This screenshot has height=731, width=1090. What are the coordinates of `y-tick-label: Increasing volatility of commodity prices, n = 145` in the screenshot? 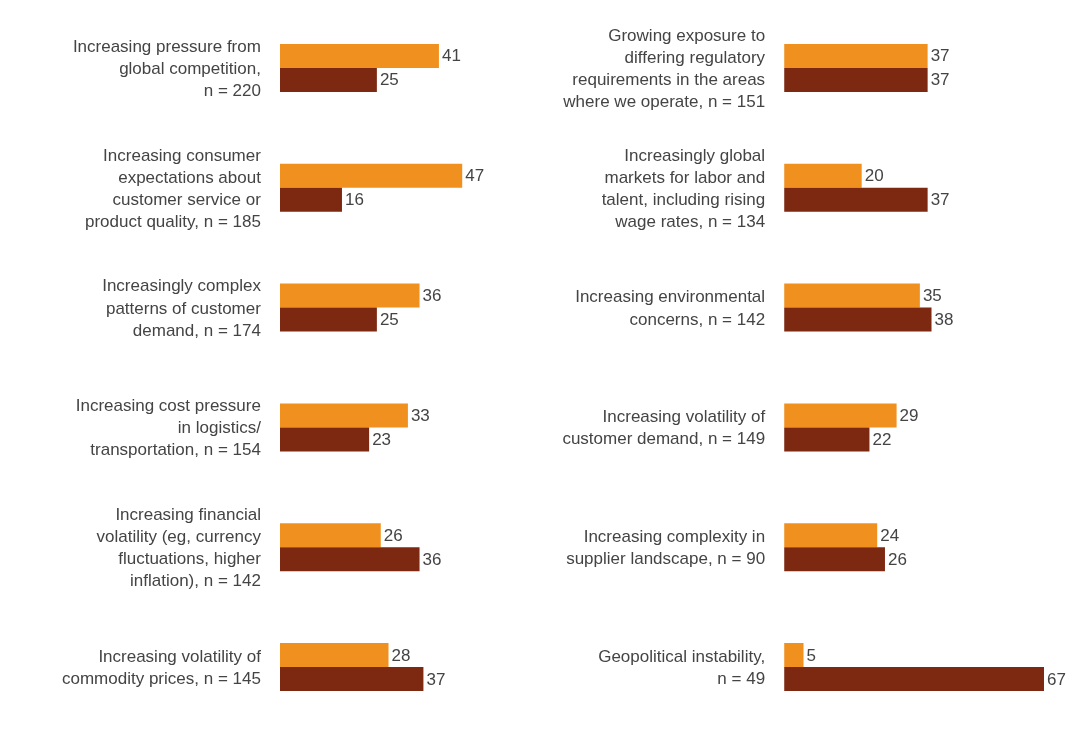 It's located at (162, 667).